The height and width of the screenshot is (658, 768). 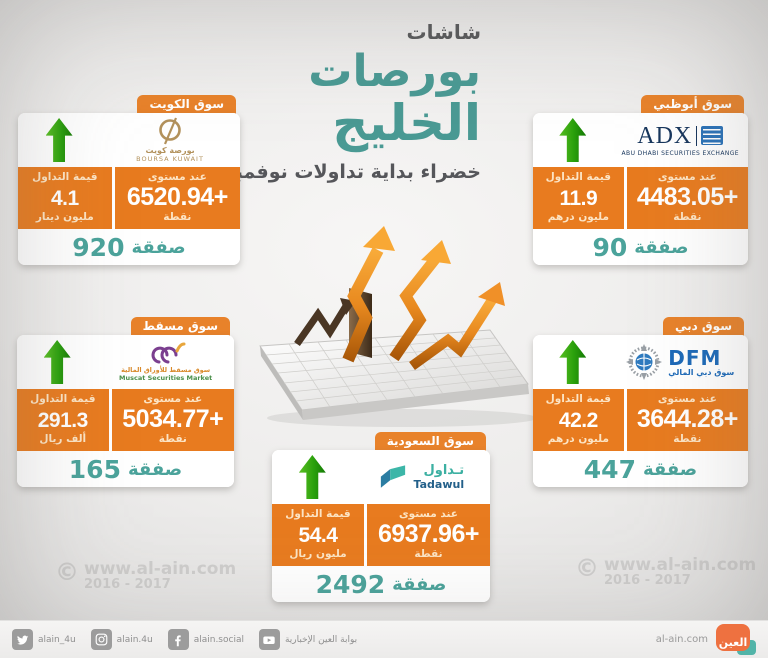 I want to click on boursa-kuwait-logo: بورصة كويت BOURSA KUWAIT, so click(x=170, y=140).